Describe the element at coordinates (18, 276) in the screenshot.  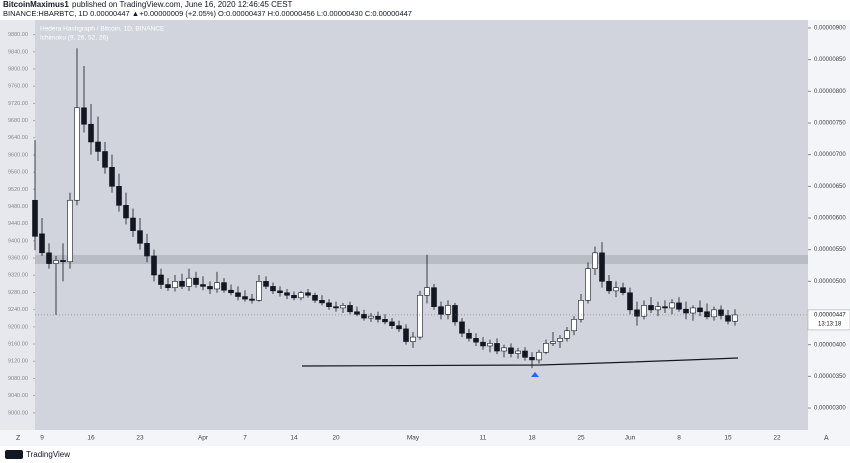
I see `y2-tick-label: 9320.00` at that location.